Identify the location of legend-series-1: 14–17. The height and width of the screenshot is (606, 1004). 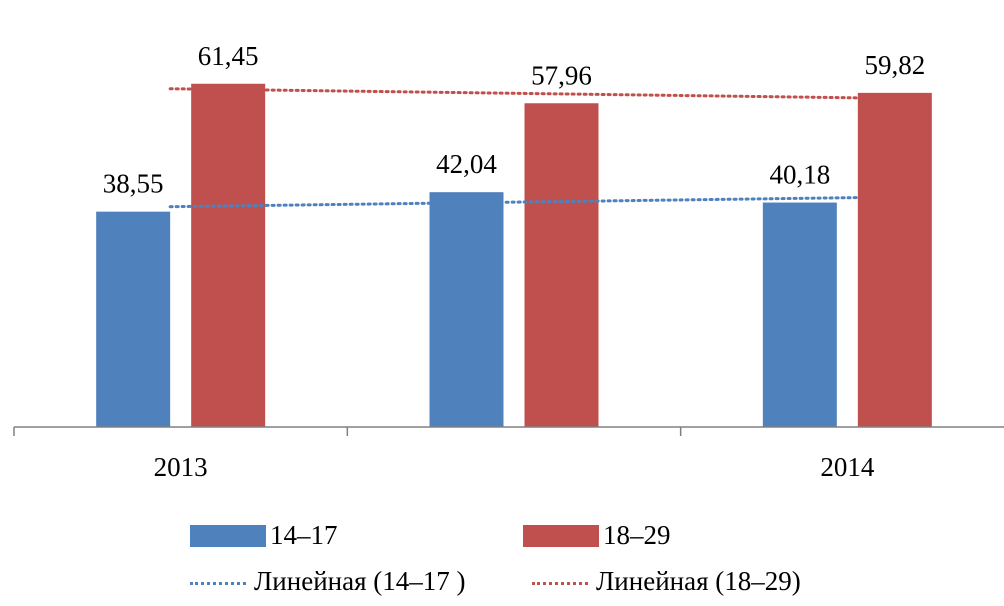
(264, 535).